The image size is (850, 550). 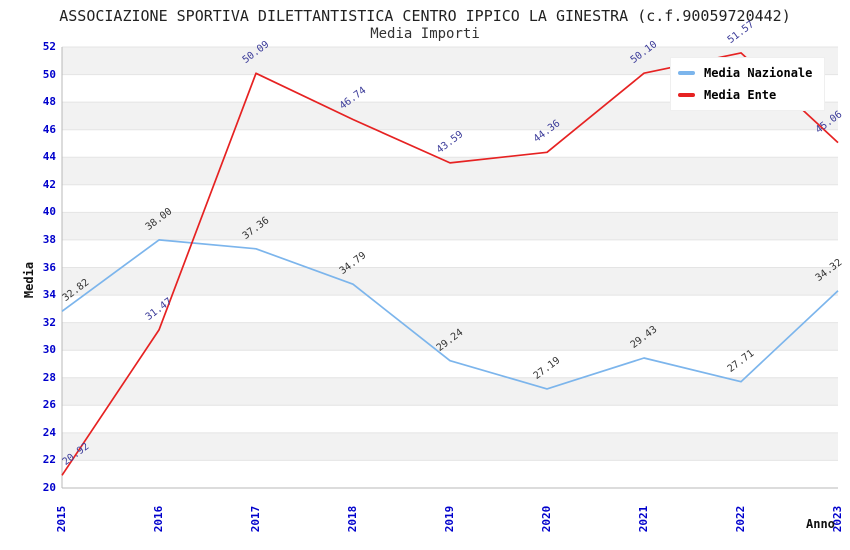 I want to click on x-tick-label: 2018, so click(x=352, y=519).